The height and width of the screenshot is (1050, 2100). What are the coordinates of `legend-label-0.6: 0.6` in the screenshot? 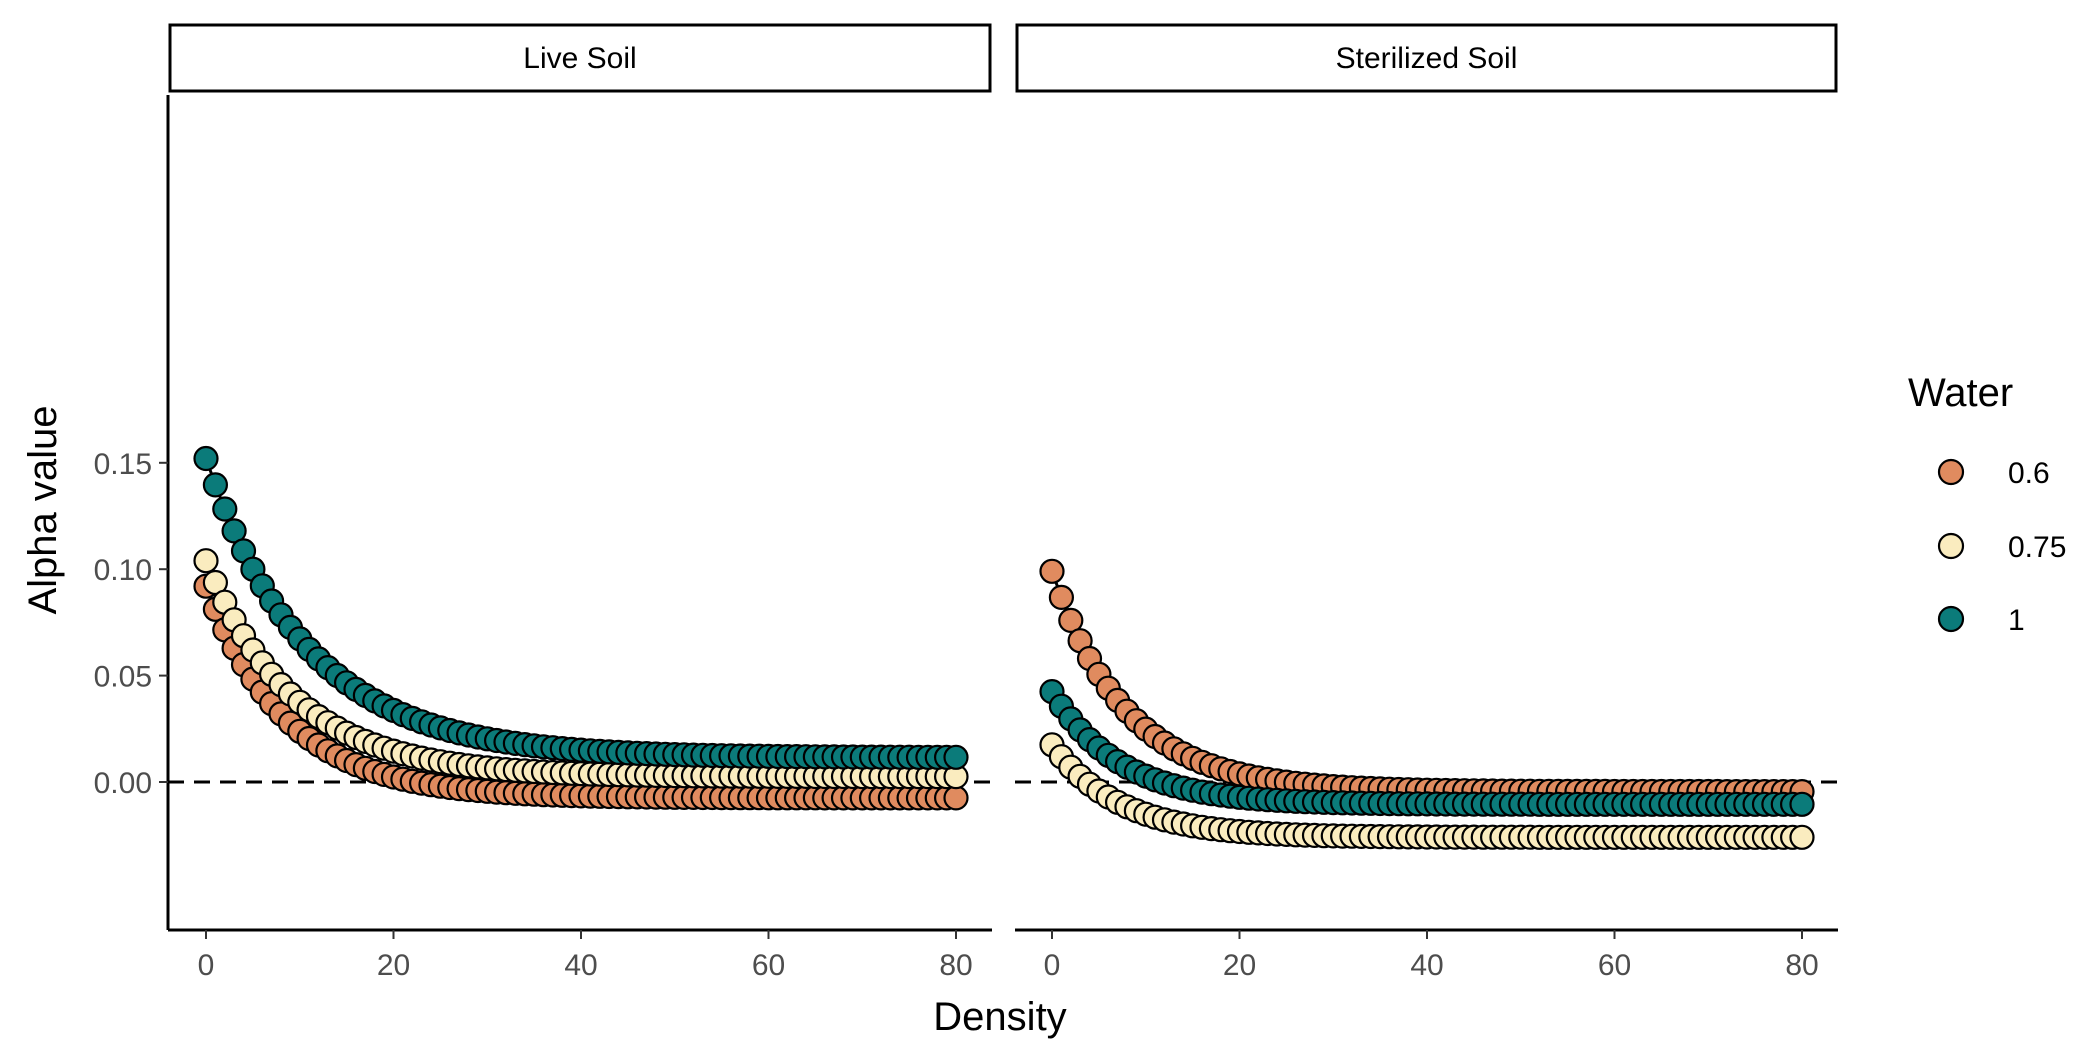 It's located at (2029, 473).